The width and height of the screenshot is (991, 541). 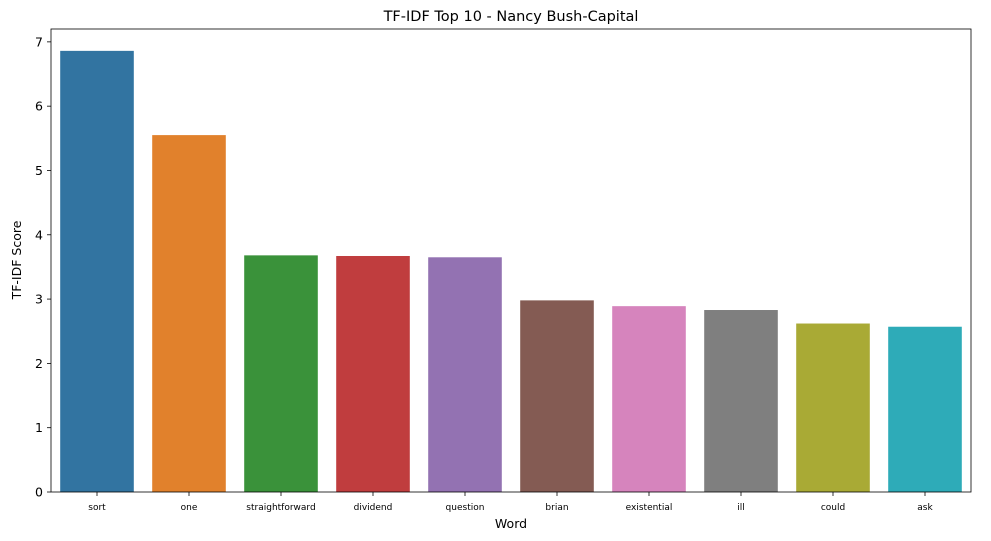 What do you see at coordinates (39, 234) in the screenshot?
I see `y-tick-label: 4` at bounding box center [39, 234].